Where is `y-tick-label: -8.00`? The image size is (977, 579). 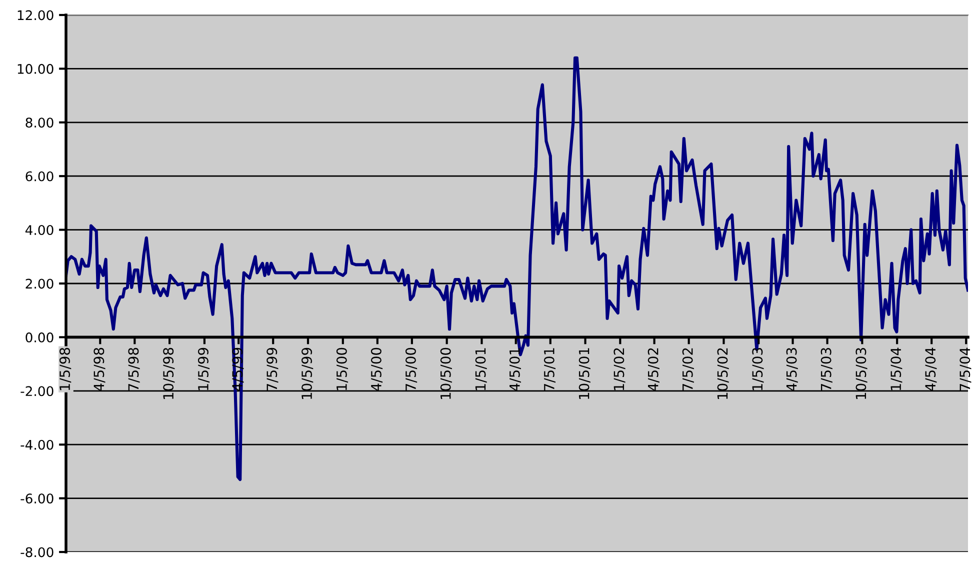 y-tick-label: -8.00 is located at coordinates (37, 552).